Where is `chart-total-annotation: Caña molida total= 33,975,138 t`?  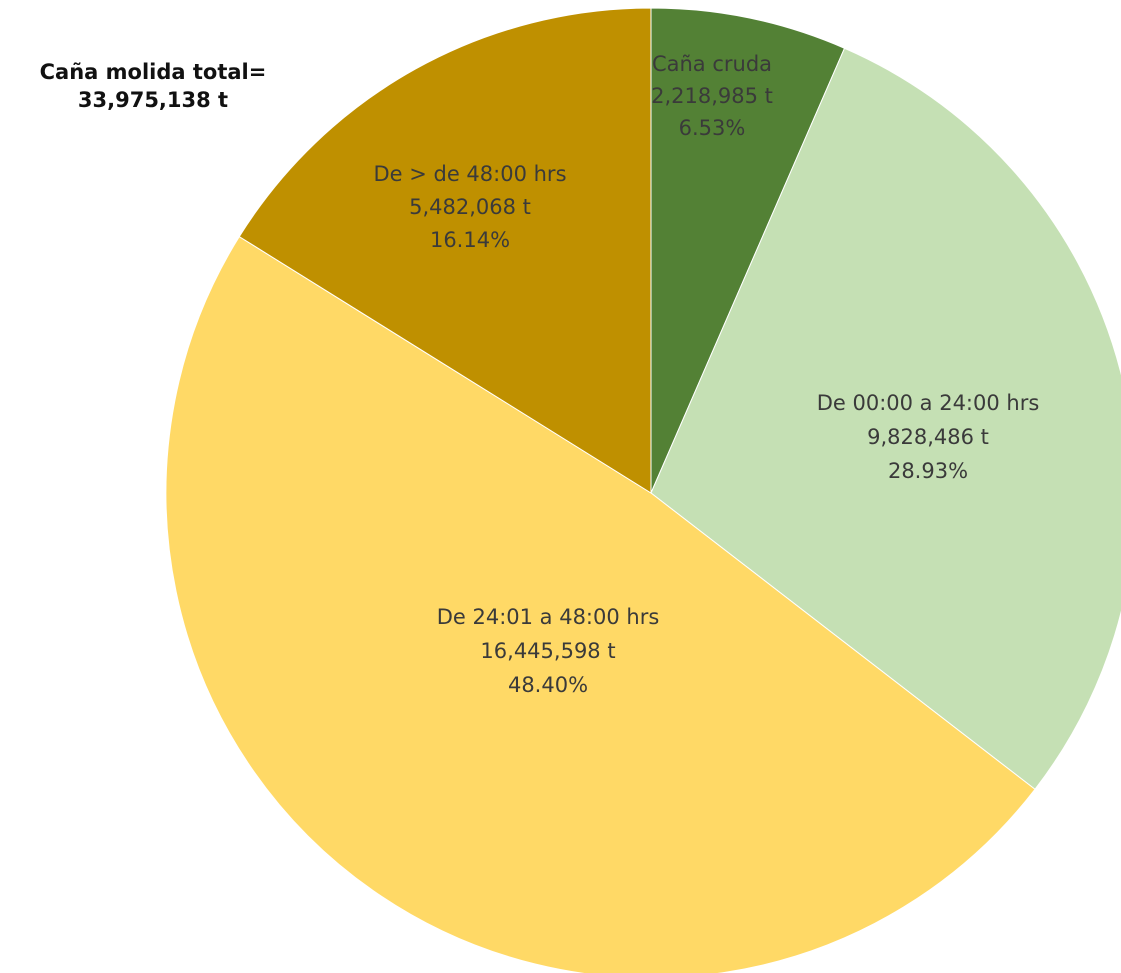
chart-total-annotation: Caña molida total= 33,975,138 t is located at coordinates (153, 86).